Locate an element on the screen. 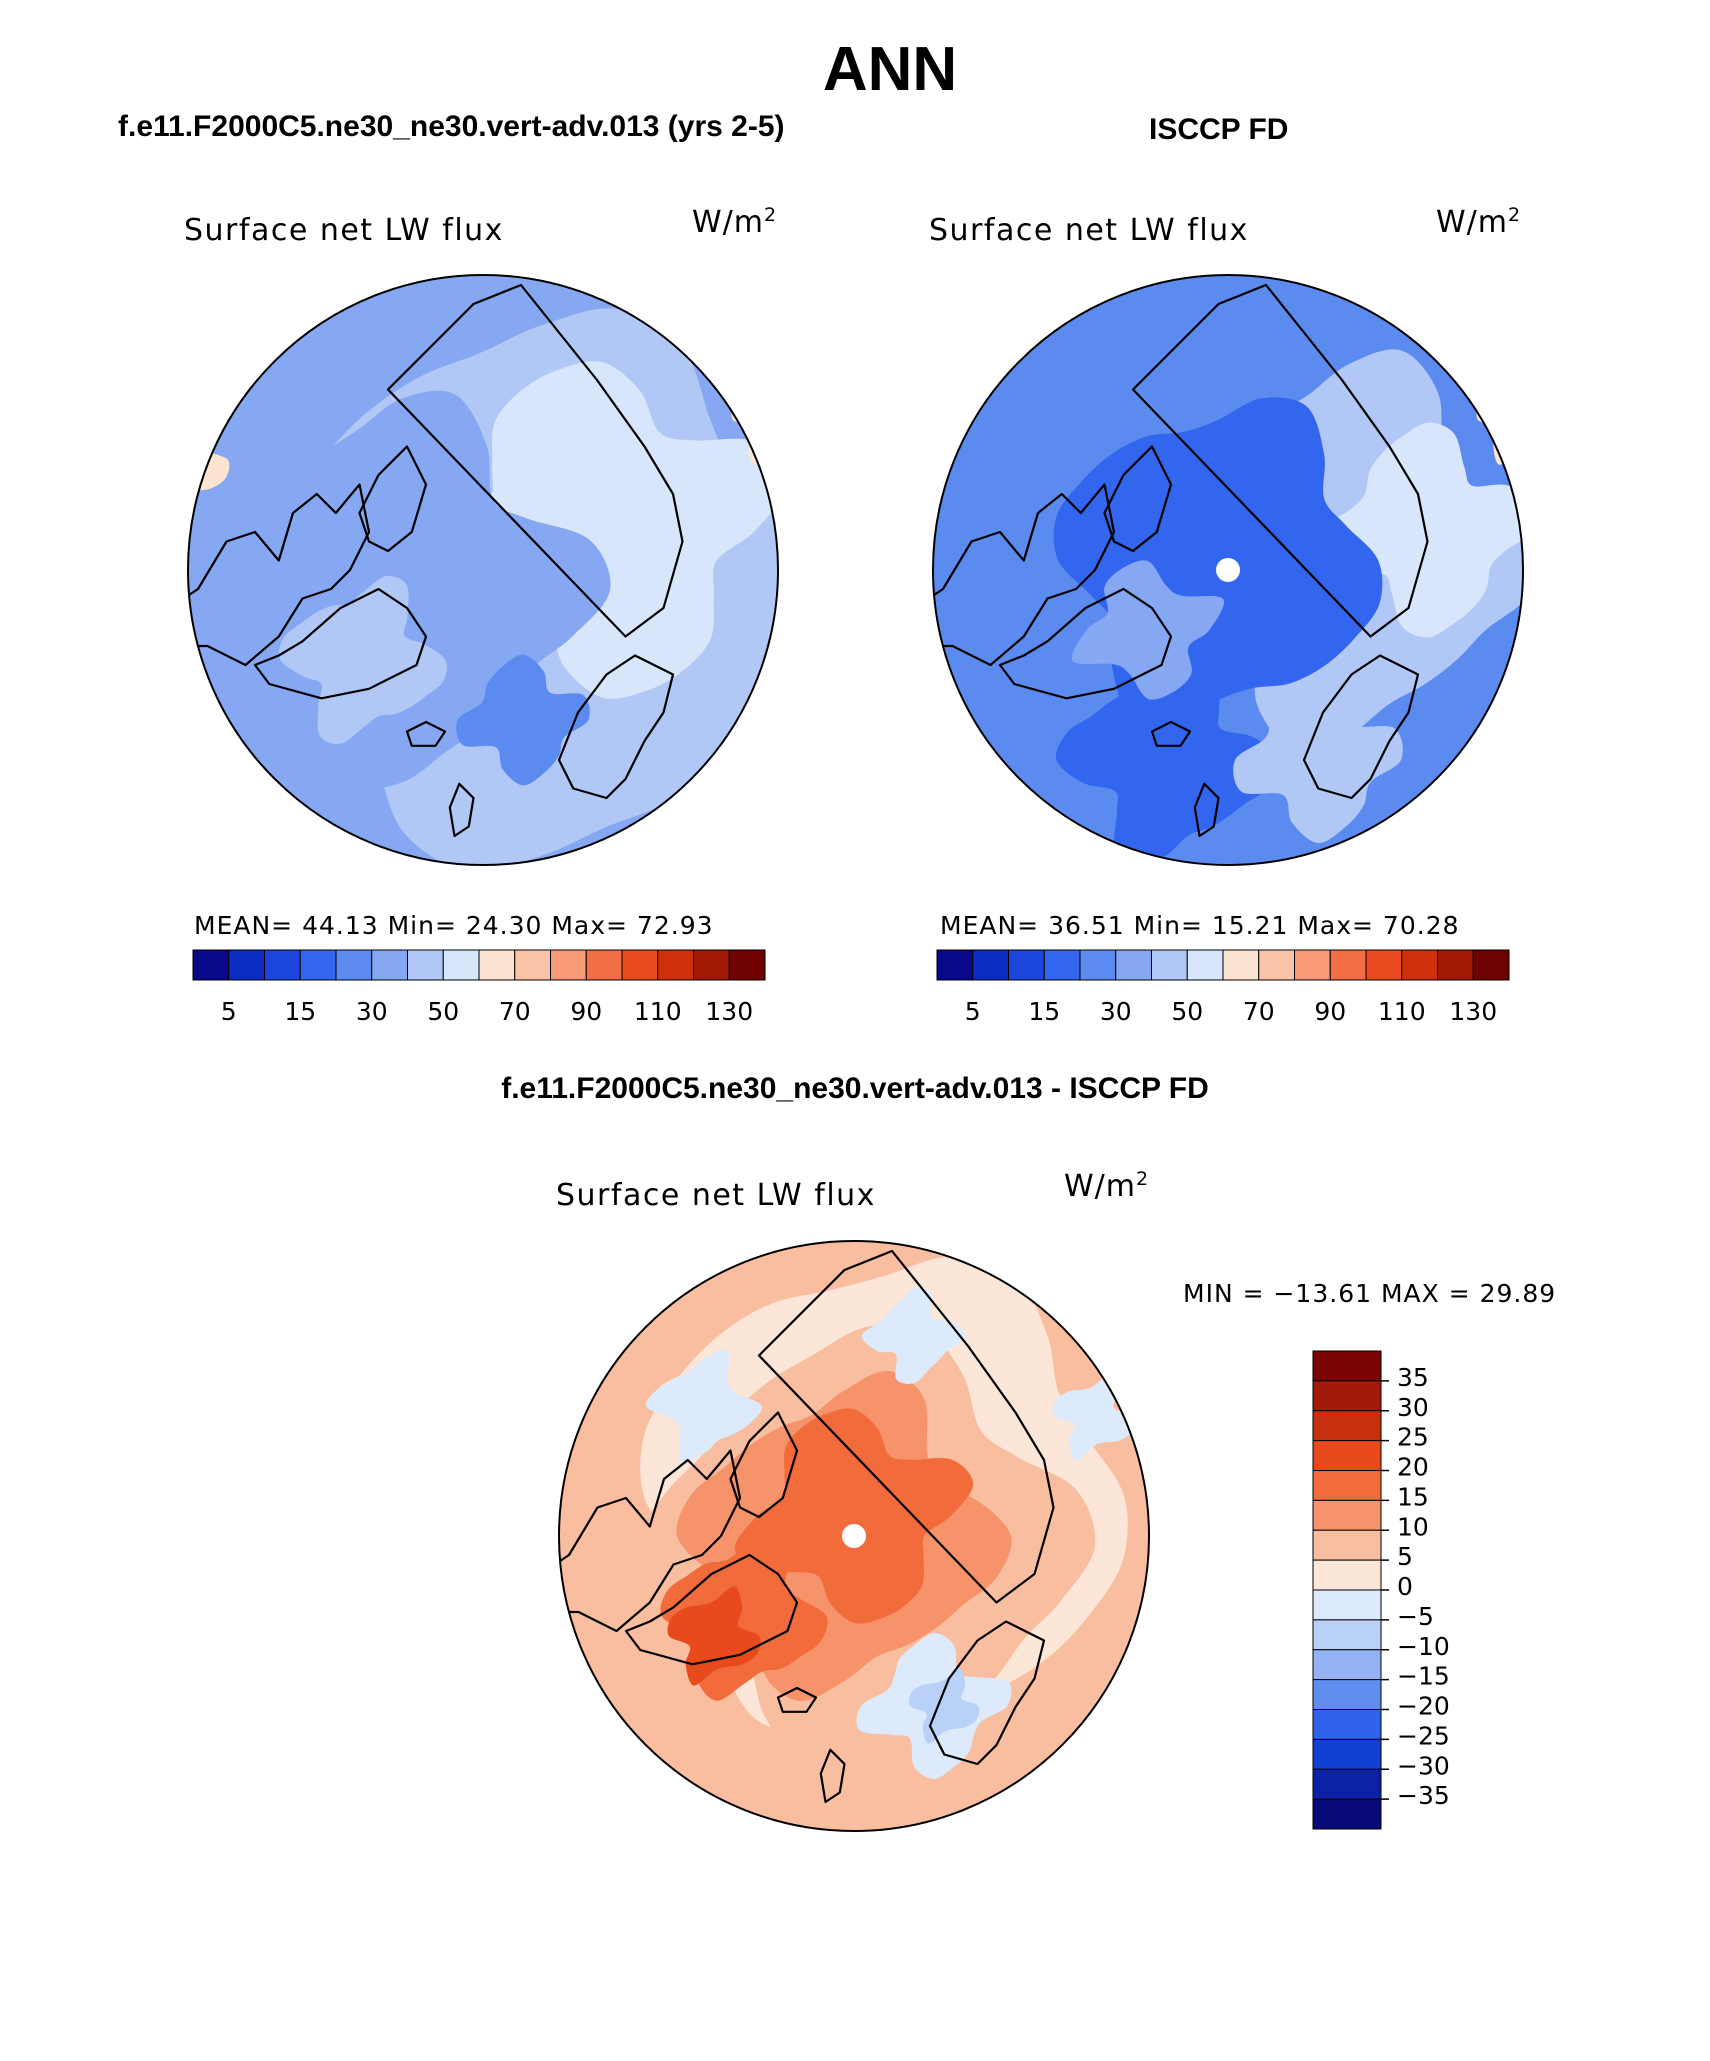 This screenshot has height=2061, width=1710. obs-stats: MEAN= 36.51 Min= 15.21 Max= 70.28 is located at coordinates (1200, 925).